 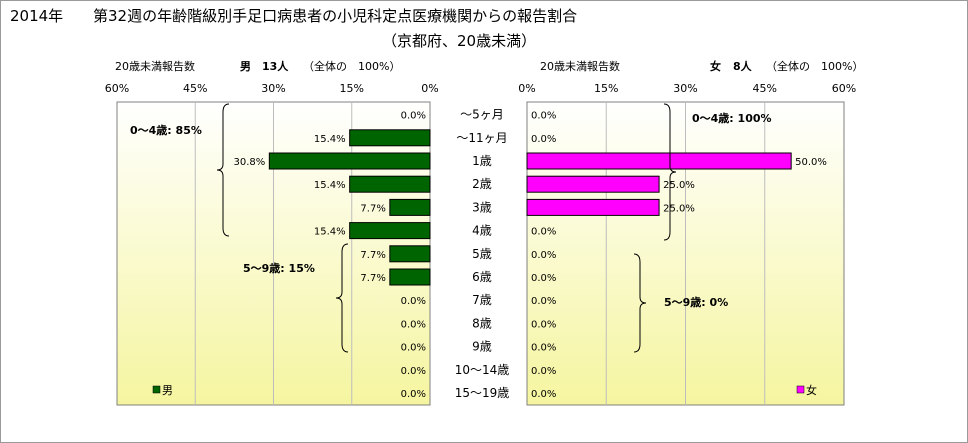 What do you see at coordinates (811, 162) in the screenshot?
I see `female-value-label-2: 50.0%` at bounding box center [811, 162].